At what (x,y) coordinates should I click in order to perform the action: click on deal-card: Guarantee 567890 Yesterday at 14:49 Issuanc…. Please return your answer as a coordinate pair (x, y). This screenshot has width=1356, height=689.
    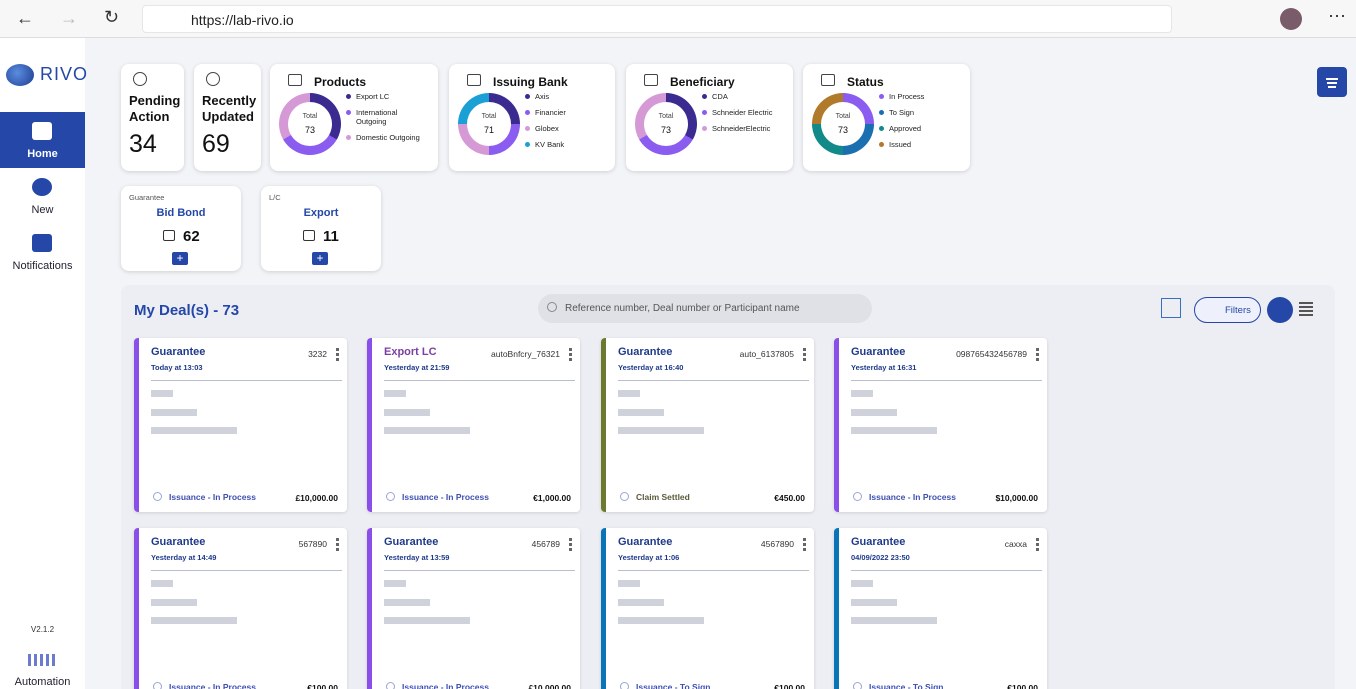
    Looking at the image, I should click on (240, 608).